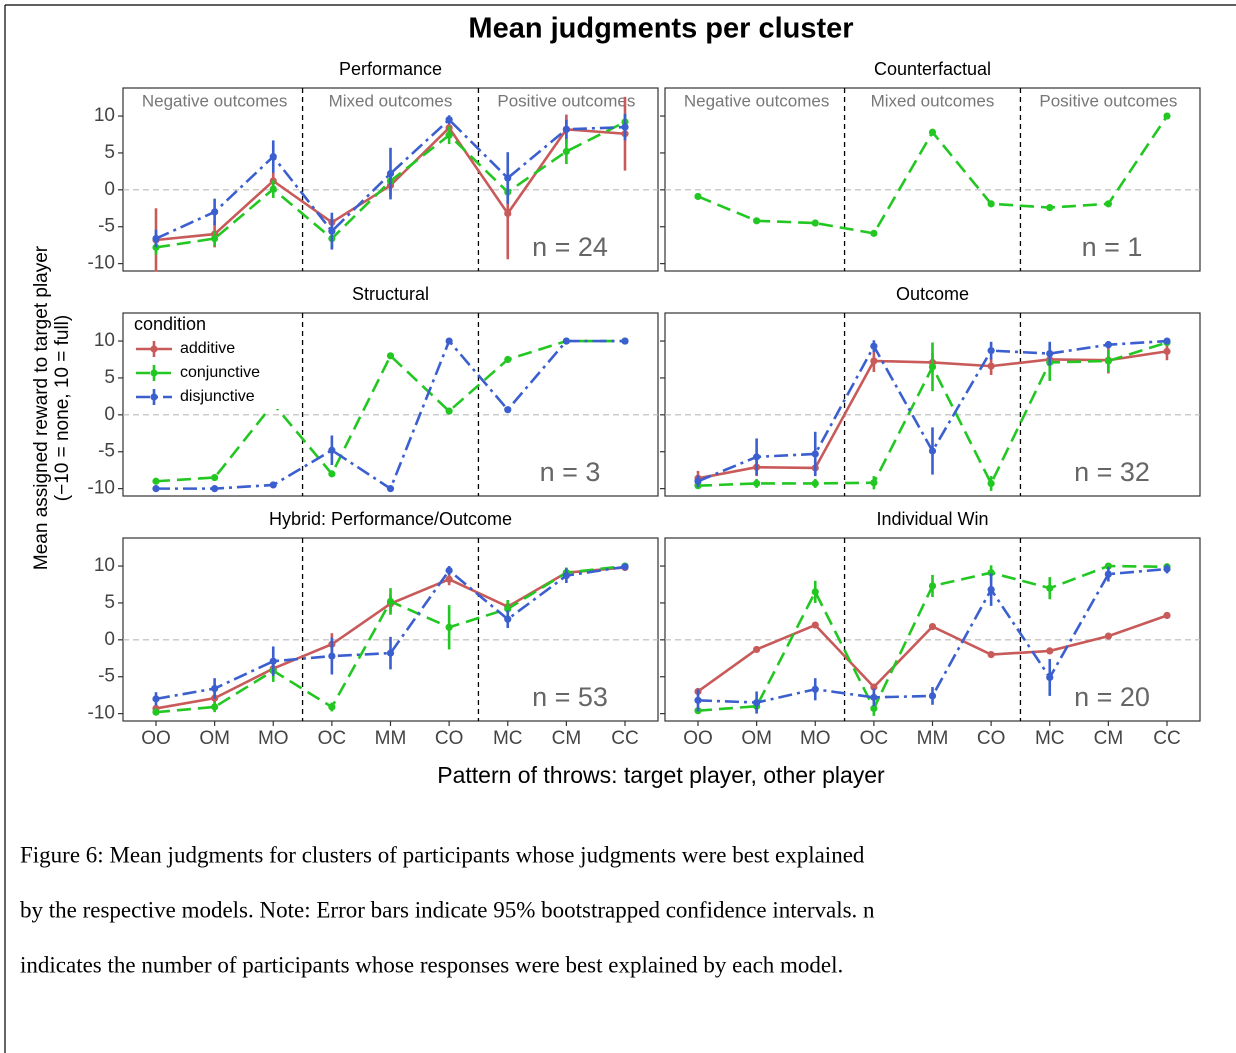 The width and height of the screenshot is (1236, 1053). What do you see at coordinates (698, 738) in the screenshot?
I see `x-tick-label: OO` at bounding box center [698, 738].